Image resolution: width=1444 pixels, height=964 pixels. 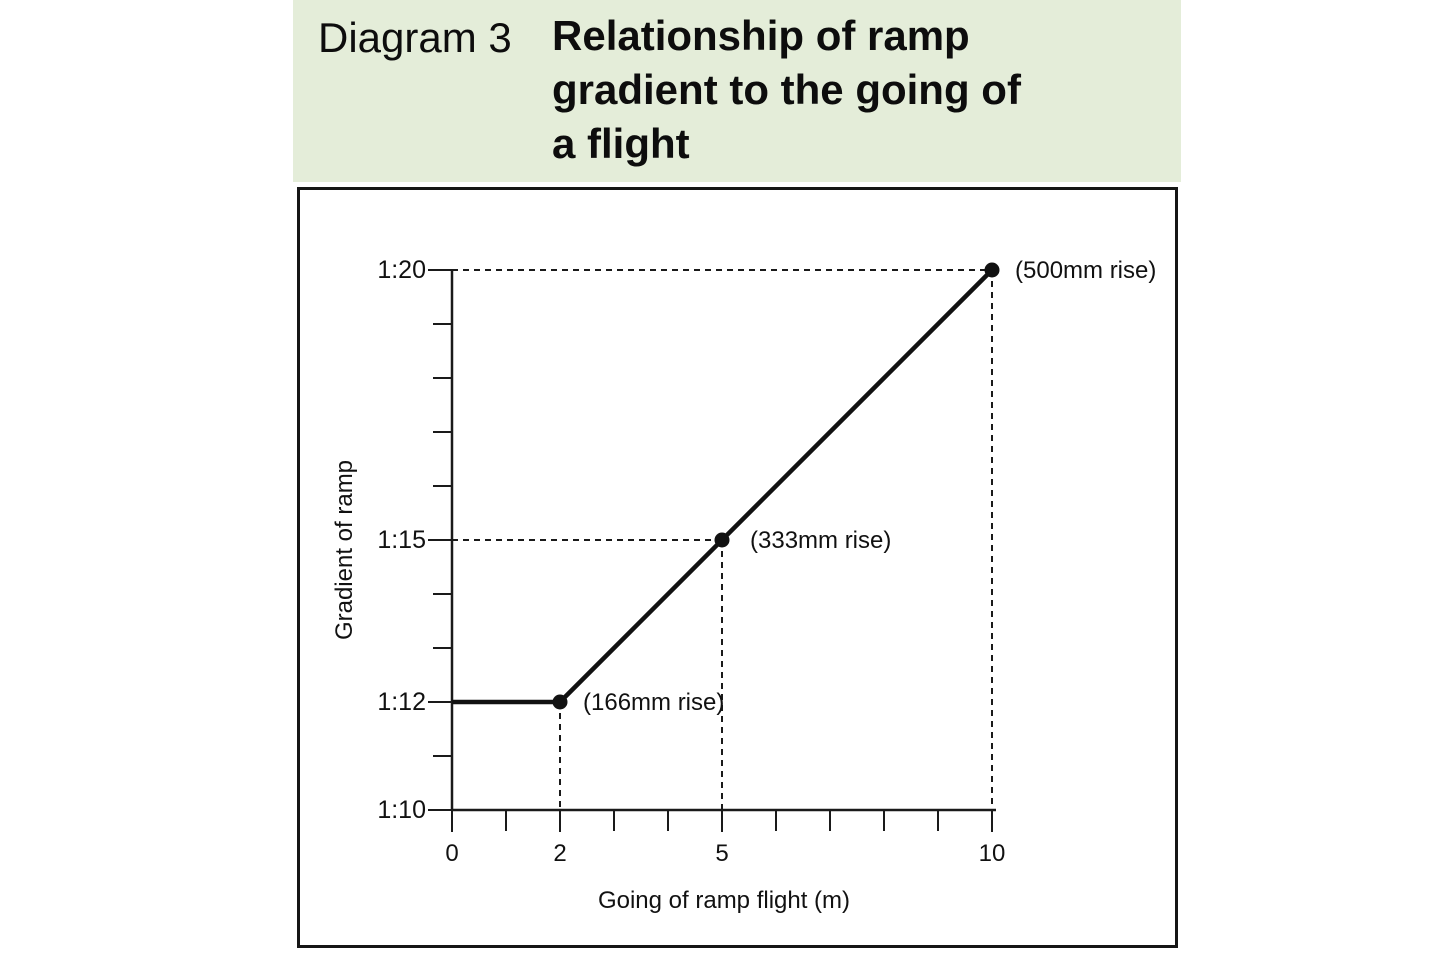 What do you see at coordinates (821, 540) in the screenshot?
I see `annotation-333mm-rise: (333mm rise)` at bounding box center [821, 540].